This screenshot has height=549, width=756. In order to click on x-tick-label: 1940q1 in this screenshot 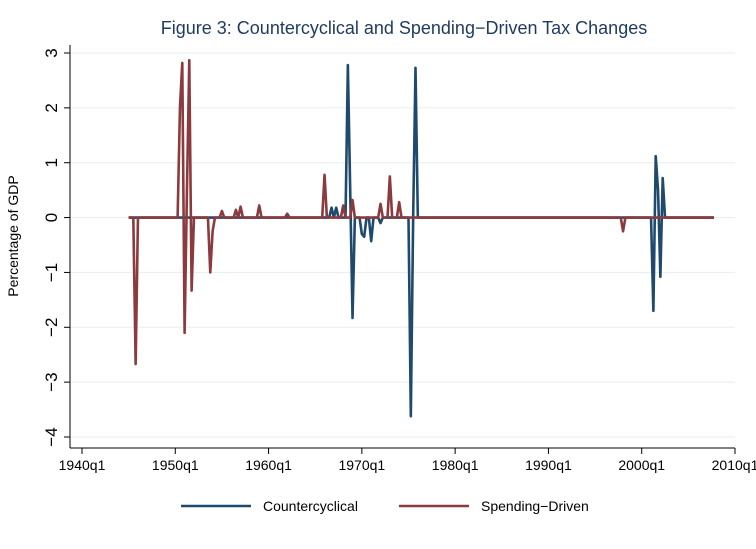, I will do `click(82, 465)`.